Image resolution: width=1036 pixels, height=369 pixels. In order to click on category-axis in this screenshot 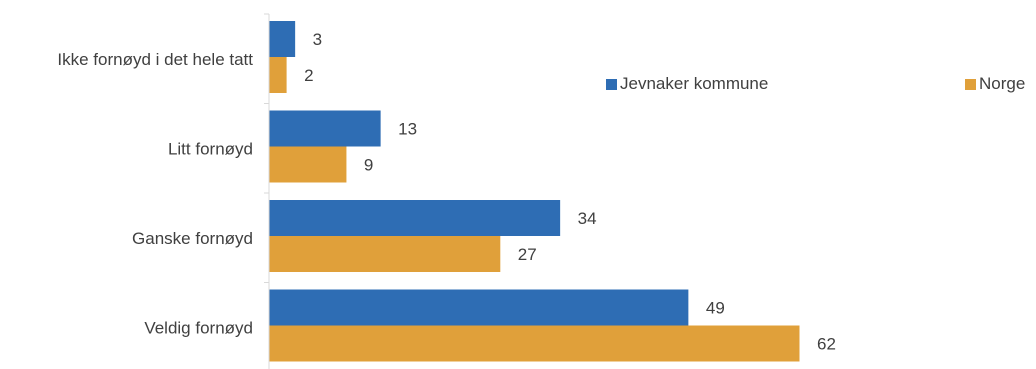, I will do `click(267, 191)`.